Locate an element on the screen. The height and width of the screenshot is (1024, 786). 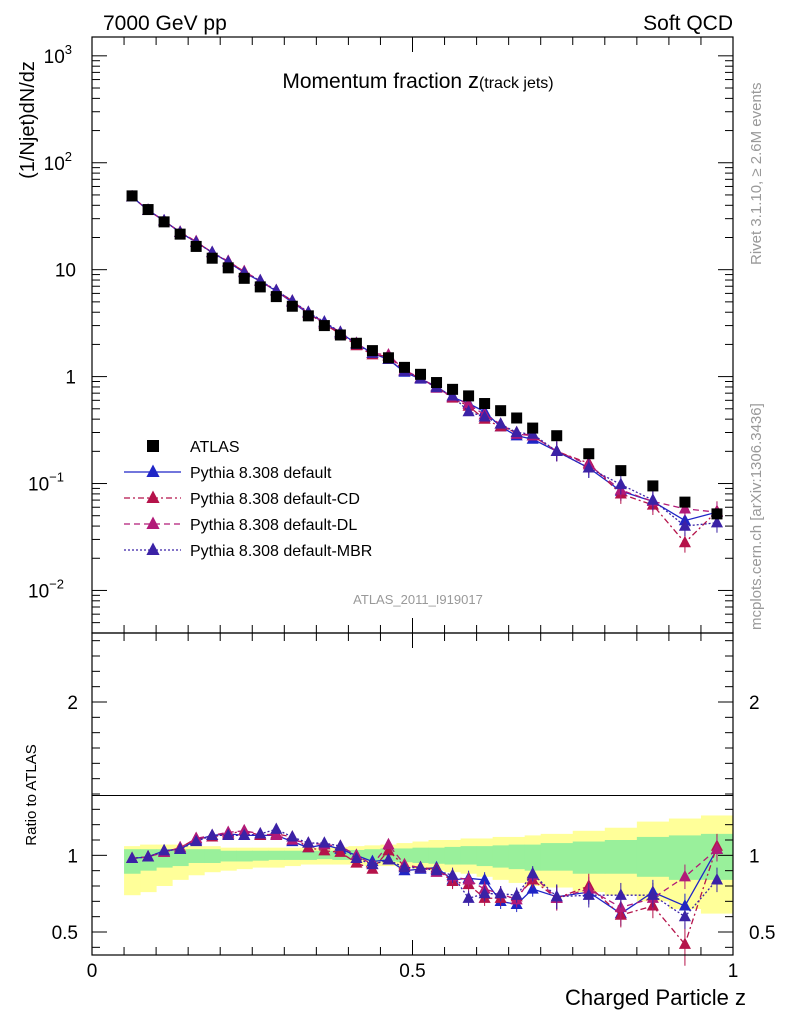
ratio-series-line is located at coordinates (425, 873).